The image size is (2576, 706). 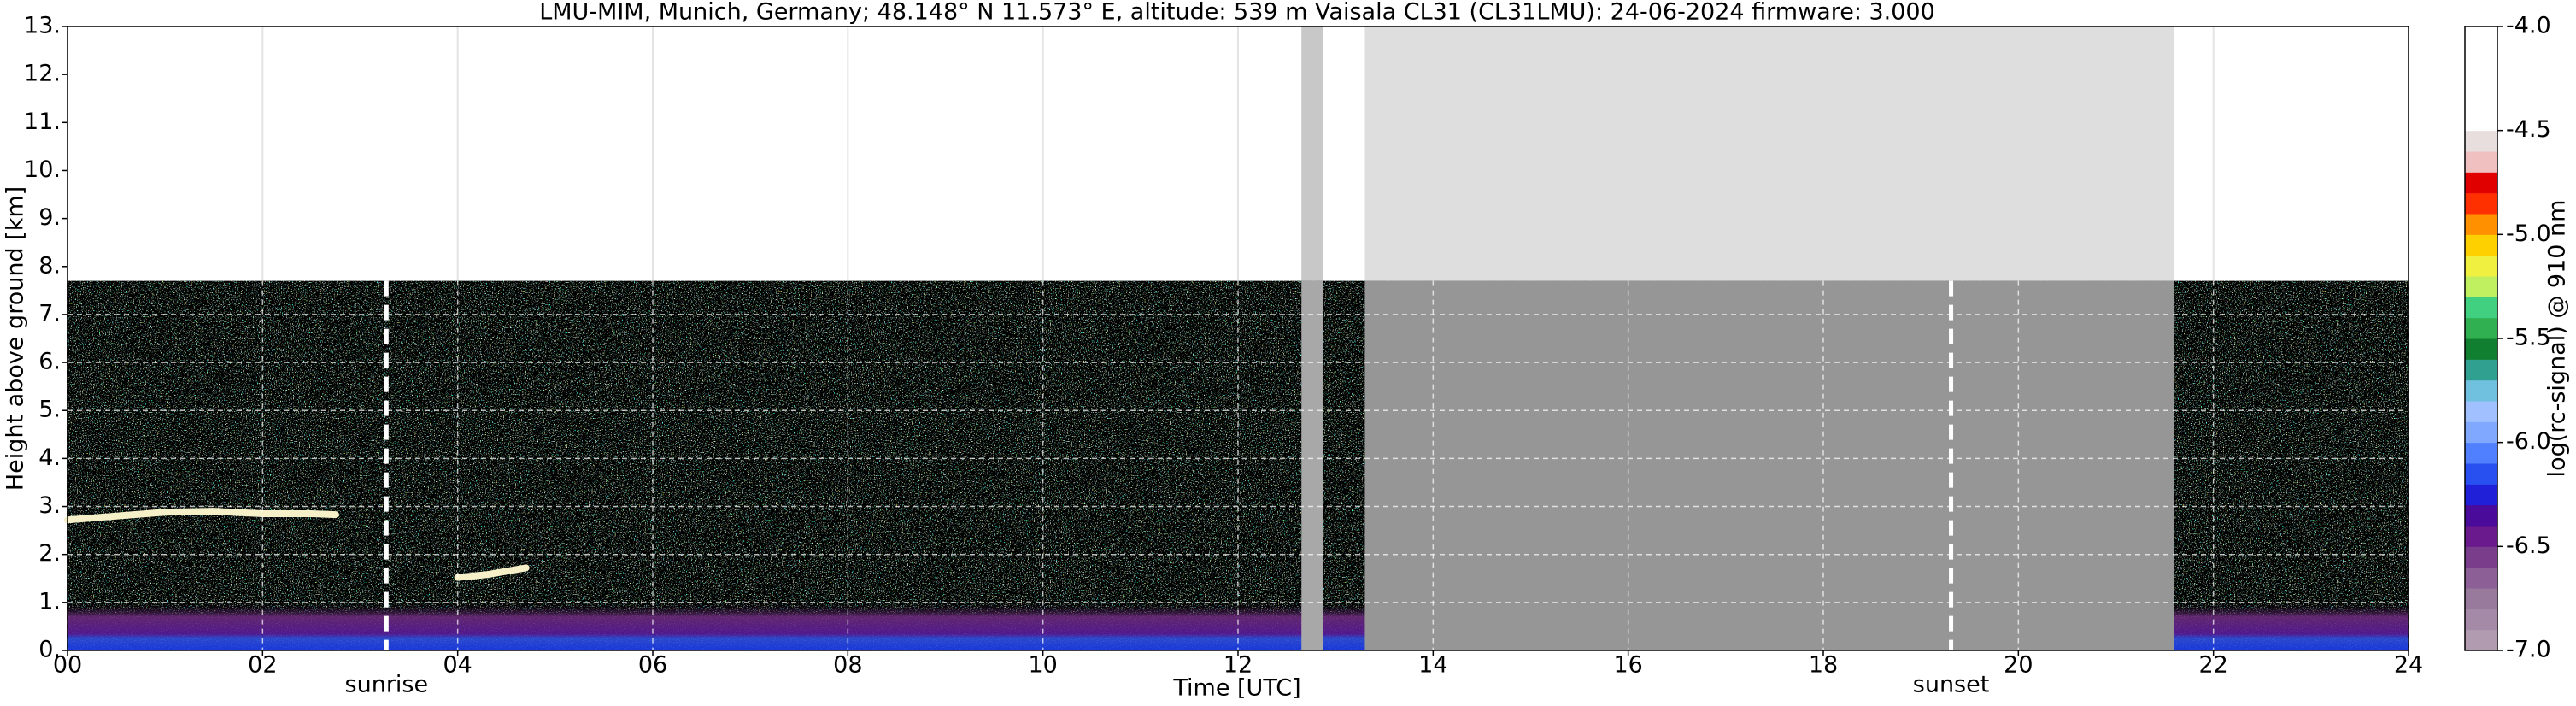 What do you see at coordinates (2528, 441) in the screenshot?
I see `colorbar-tick-label: -6.0` at bounding box center [2528, 441].